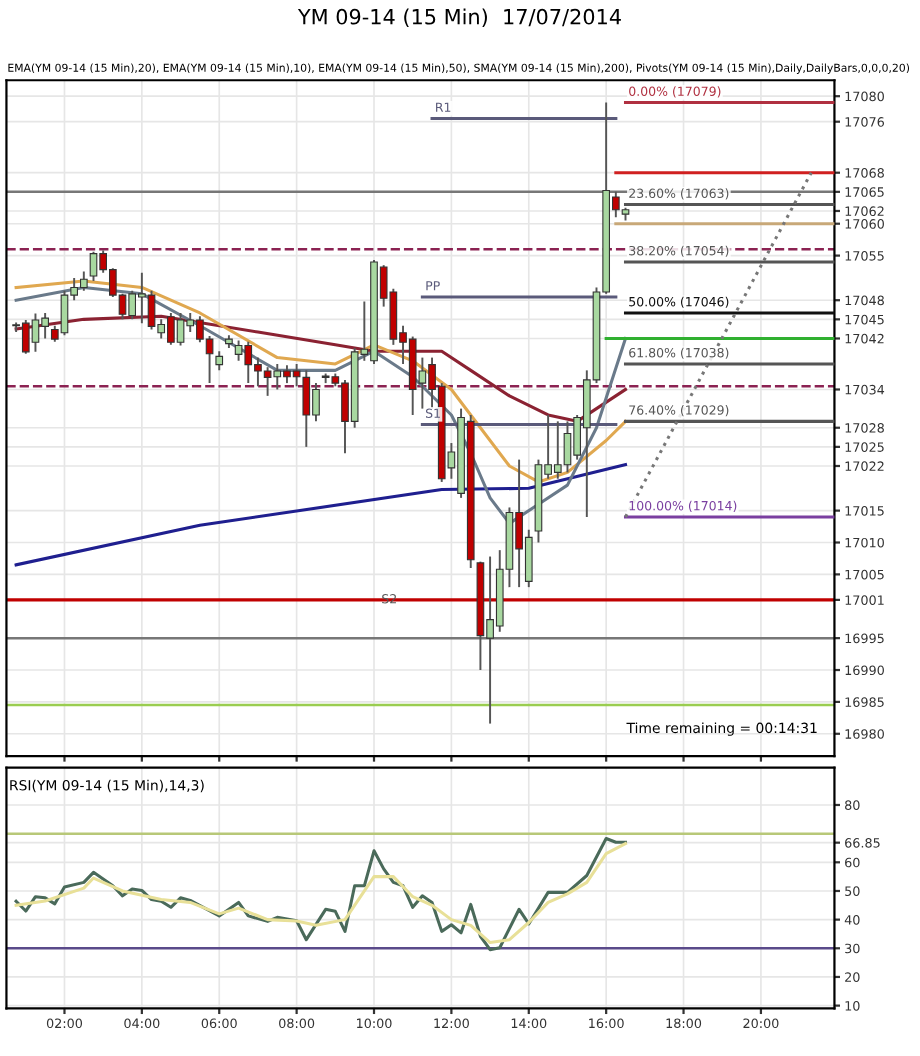  What do you see at coordinates (459, 18) in the screenshot?
I see `chart-title: YM 09-14 (15 Min) 17/07/2014` at bounding box center [459, 18].